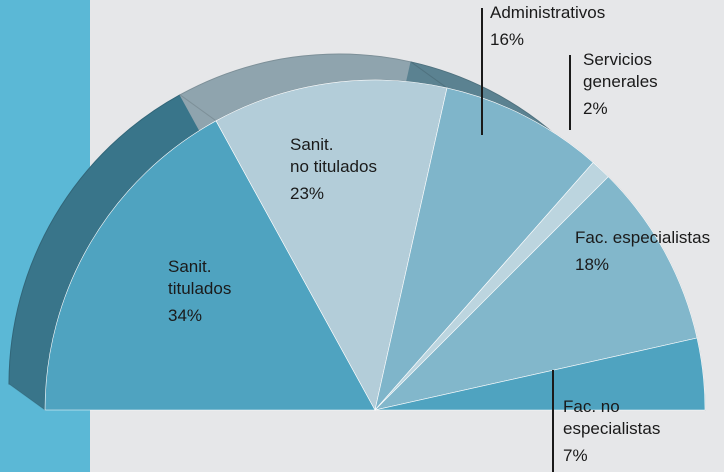 This screenshot has height=472, width=724. I want to click on wedge, so click(540, 374).